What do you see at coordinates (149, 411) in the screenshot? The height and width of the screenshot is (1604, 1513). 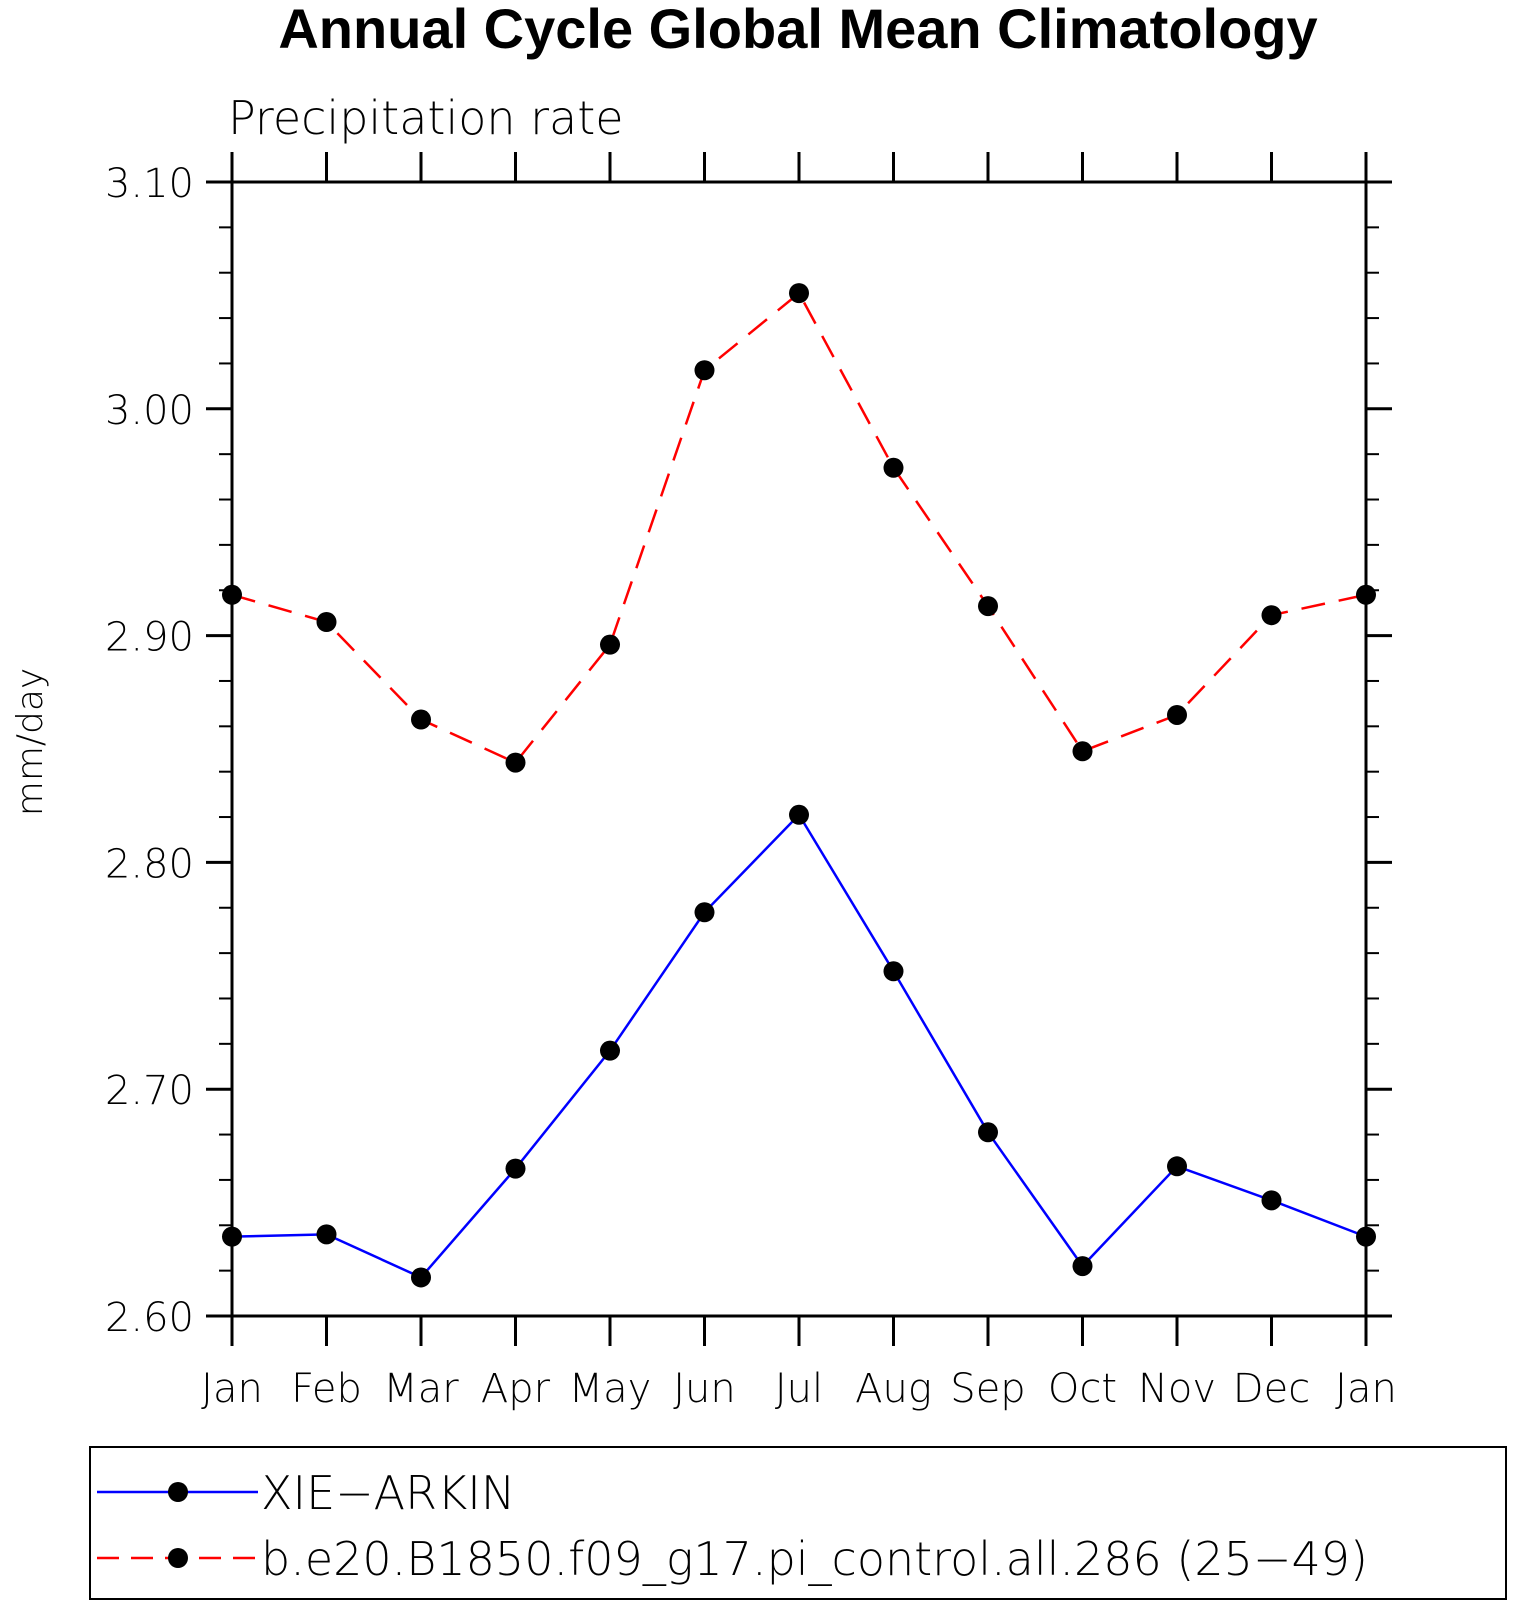 I see `y-tick-label: 3.00` at bounding box center [149, 411].